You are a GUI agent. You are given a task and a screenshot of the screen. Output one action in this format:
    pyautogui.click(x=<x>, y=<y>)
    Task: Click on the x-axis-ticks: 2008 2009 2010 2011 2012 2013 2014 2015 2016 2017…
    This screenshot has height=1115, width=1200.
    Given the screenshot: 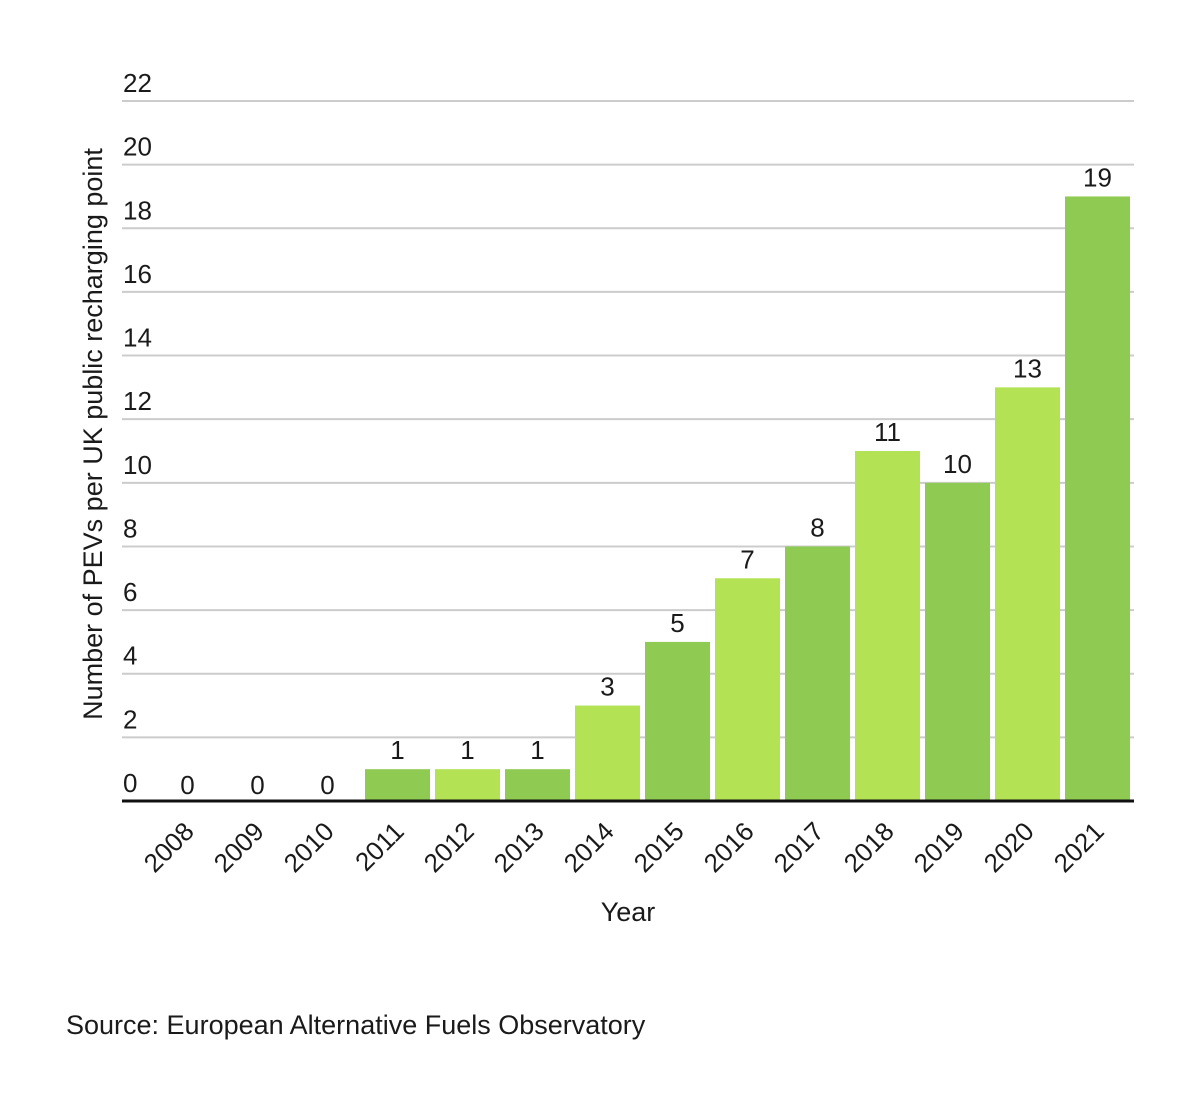 What is the action you would take?
    pyautogui.click(x=624, y=847)
    